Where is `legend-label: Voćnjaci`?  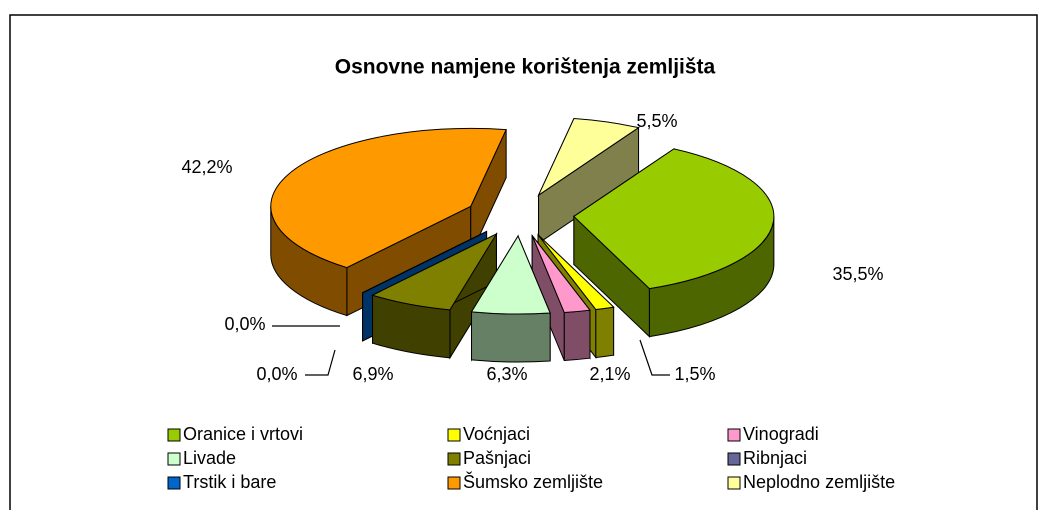 legend-label: Voćnjaci is located at coordinates (496, 434).